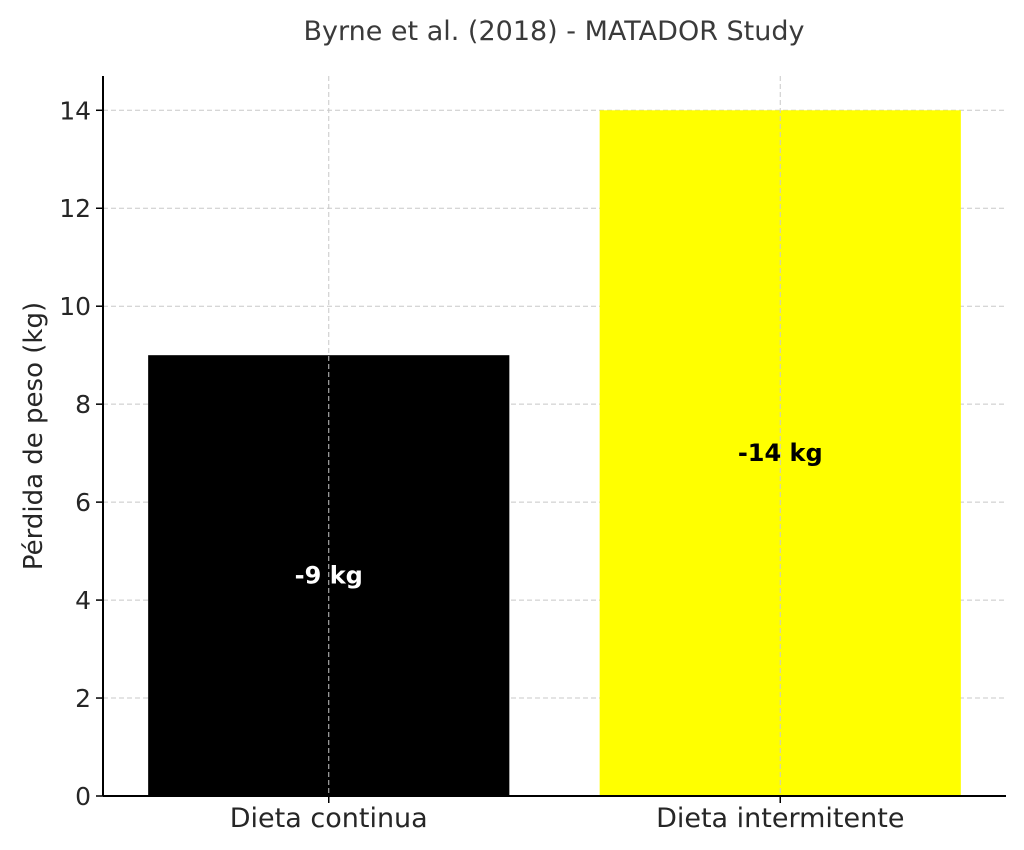  I want to click on y-tick-label: 4, so click(83, 600).